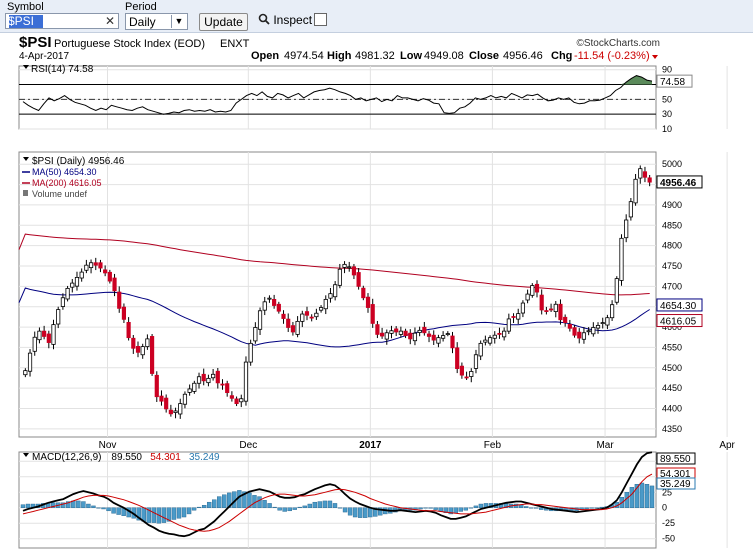 Image resolution: width=753 pixels, height=553 pixels. What do you see at coordinates (672, 205) in the screenshot?
I see `price-tick-label: 4900` at bounding box center [672, 205].